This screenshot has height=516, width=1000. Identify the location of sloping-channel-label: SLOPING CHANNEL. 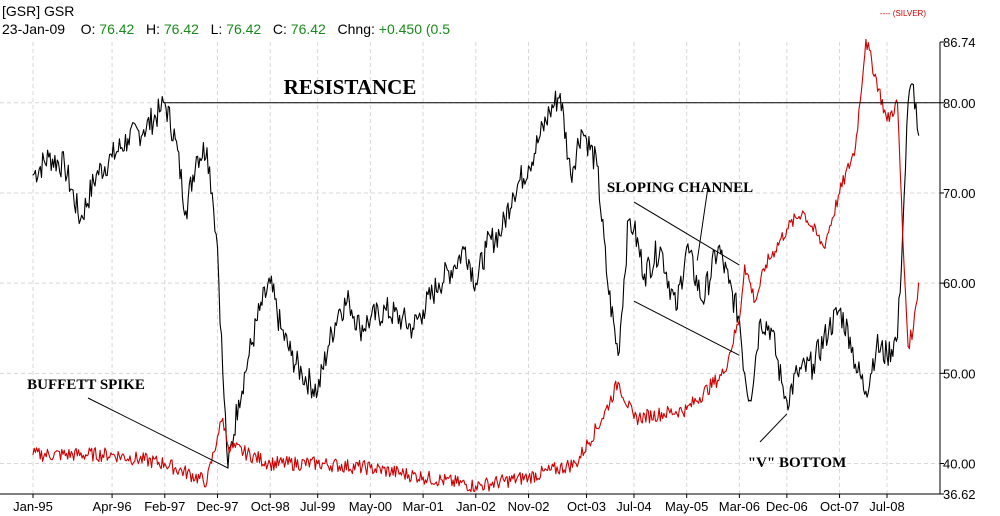
(680, 188).